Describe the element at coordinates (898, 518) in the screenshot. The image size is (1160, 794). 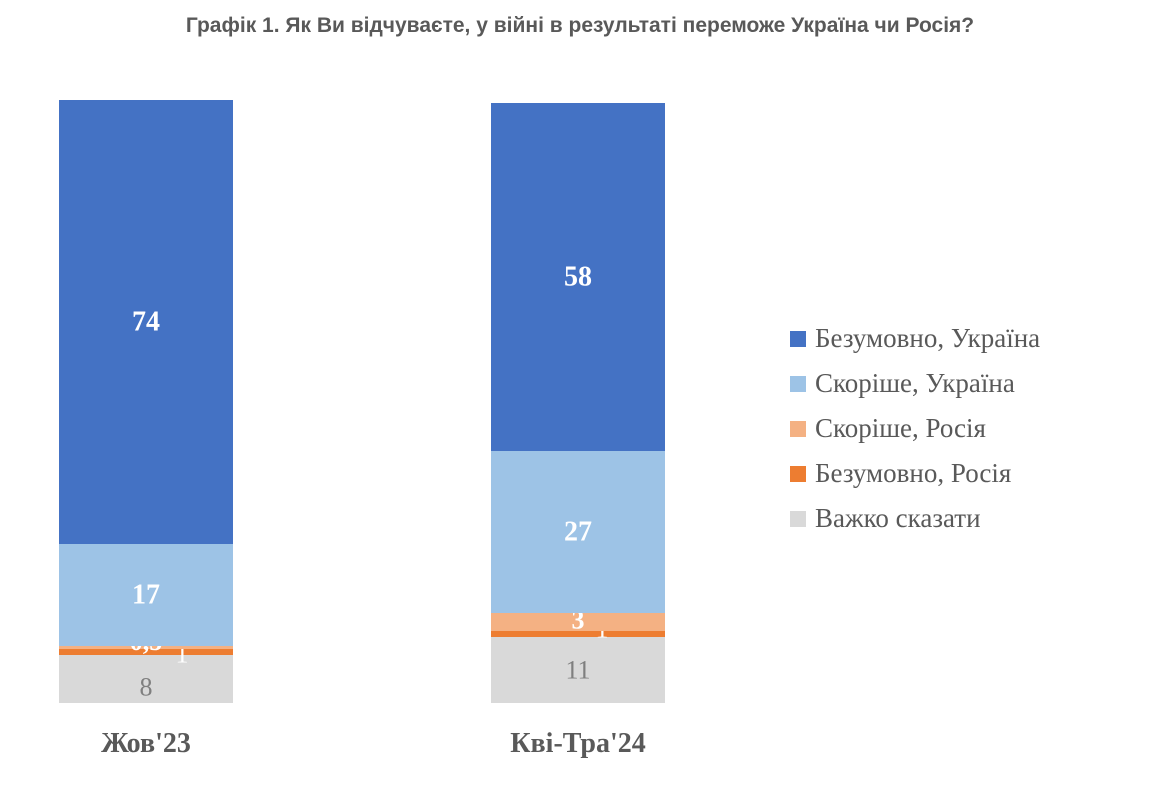
I see `legend-label: Важко сказати` at that location.